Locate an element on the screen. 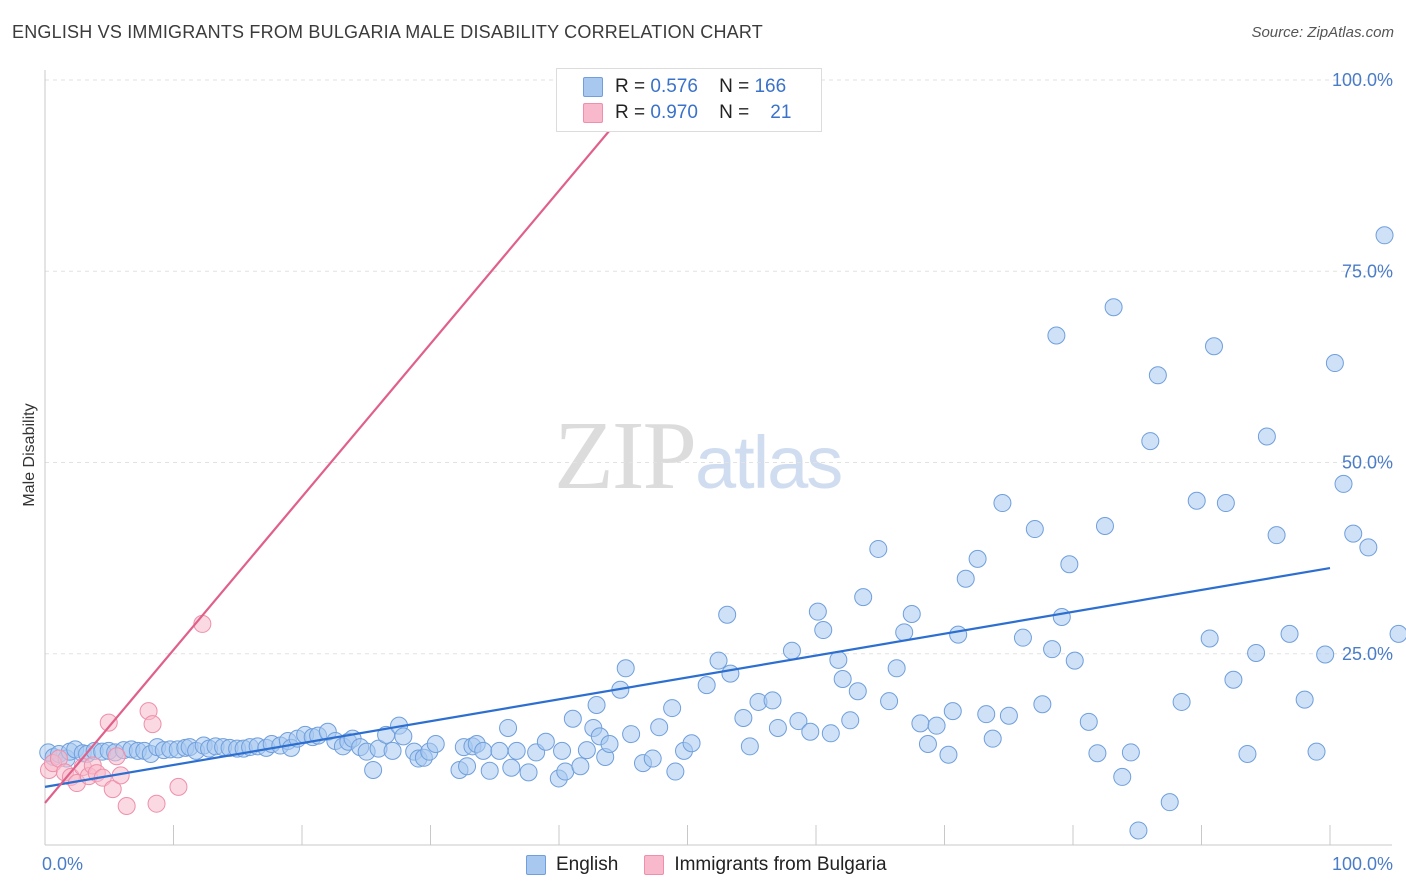 The height and width of the screenshot is (892, 1406). legend-n-label: N = is located at coordinates (734, 112).